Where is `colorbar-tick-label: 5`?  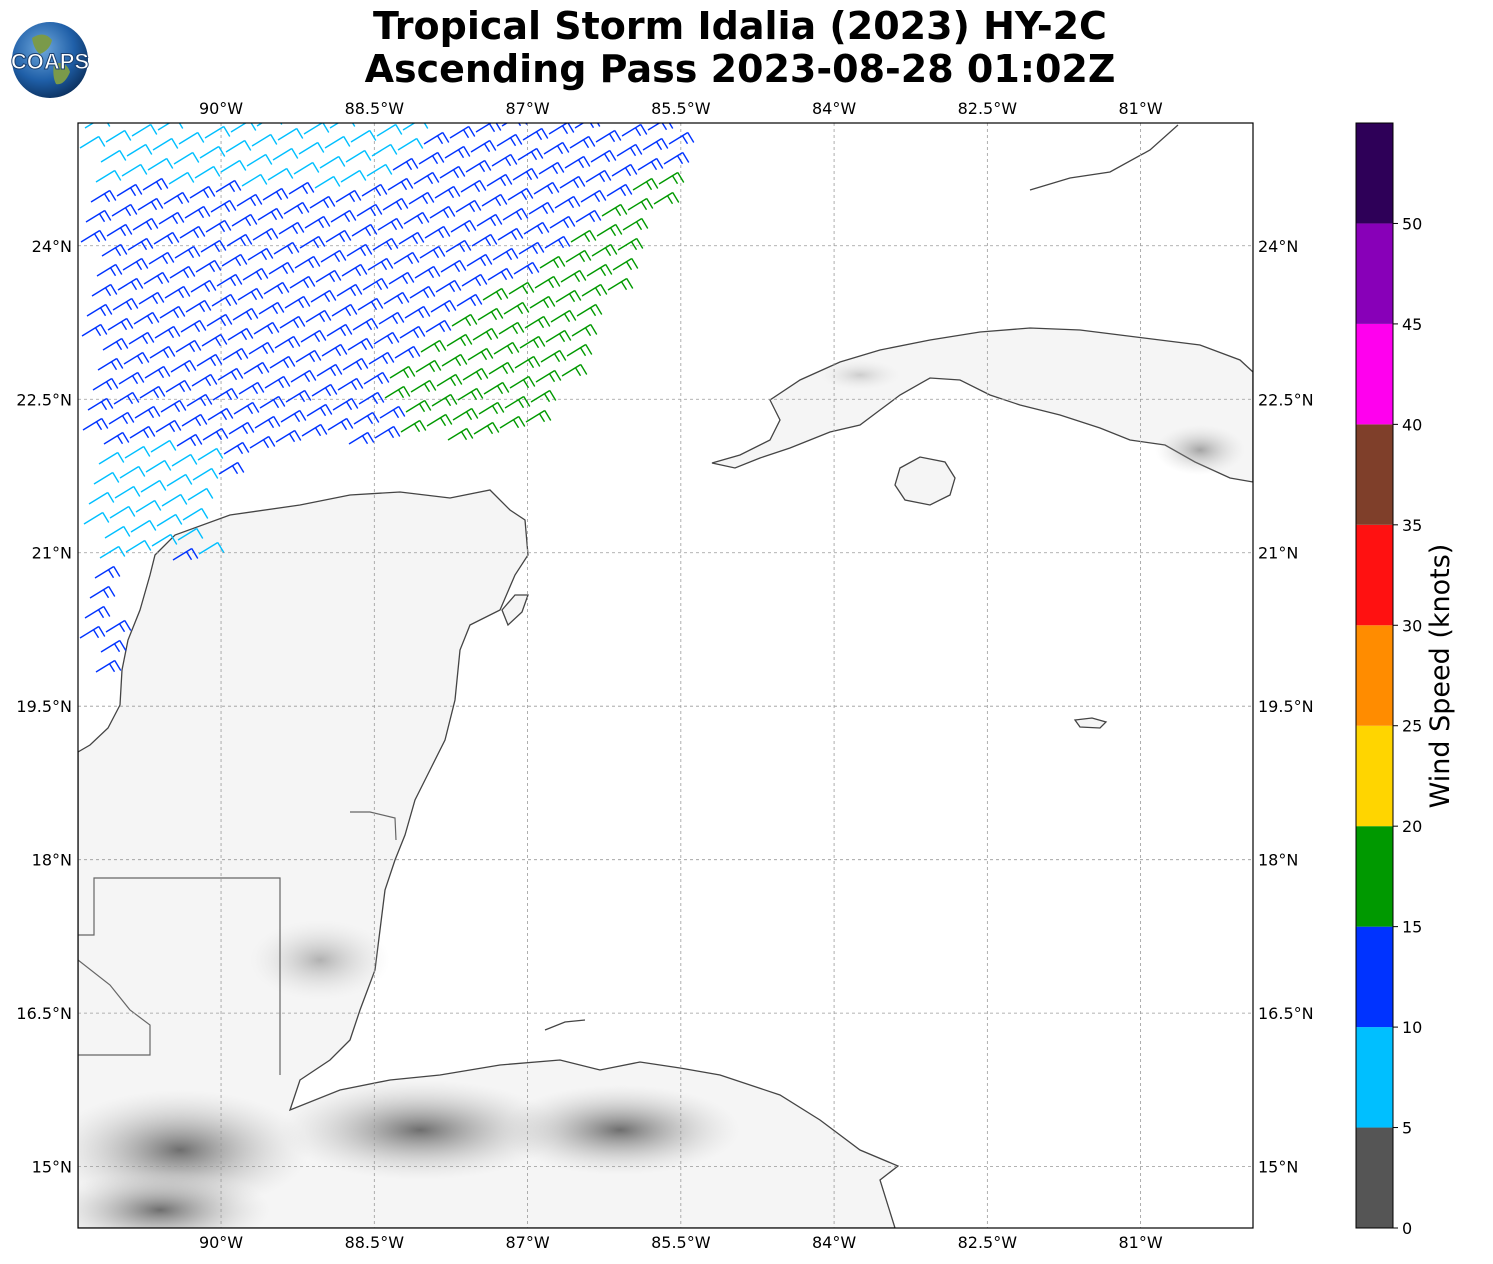 colorbar-tick-label: 5 is located at coordinates (1407, 1128).